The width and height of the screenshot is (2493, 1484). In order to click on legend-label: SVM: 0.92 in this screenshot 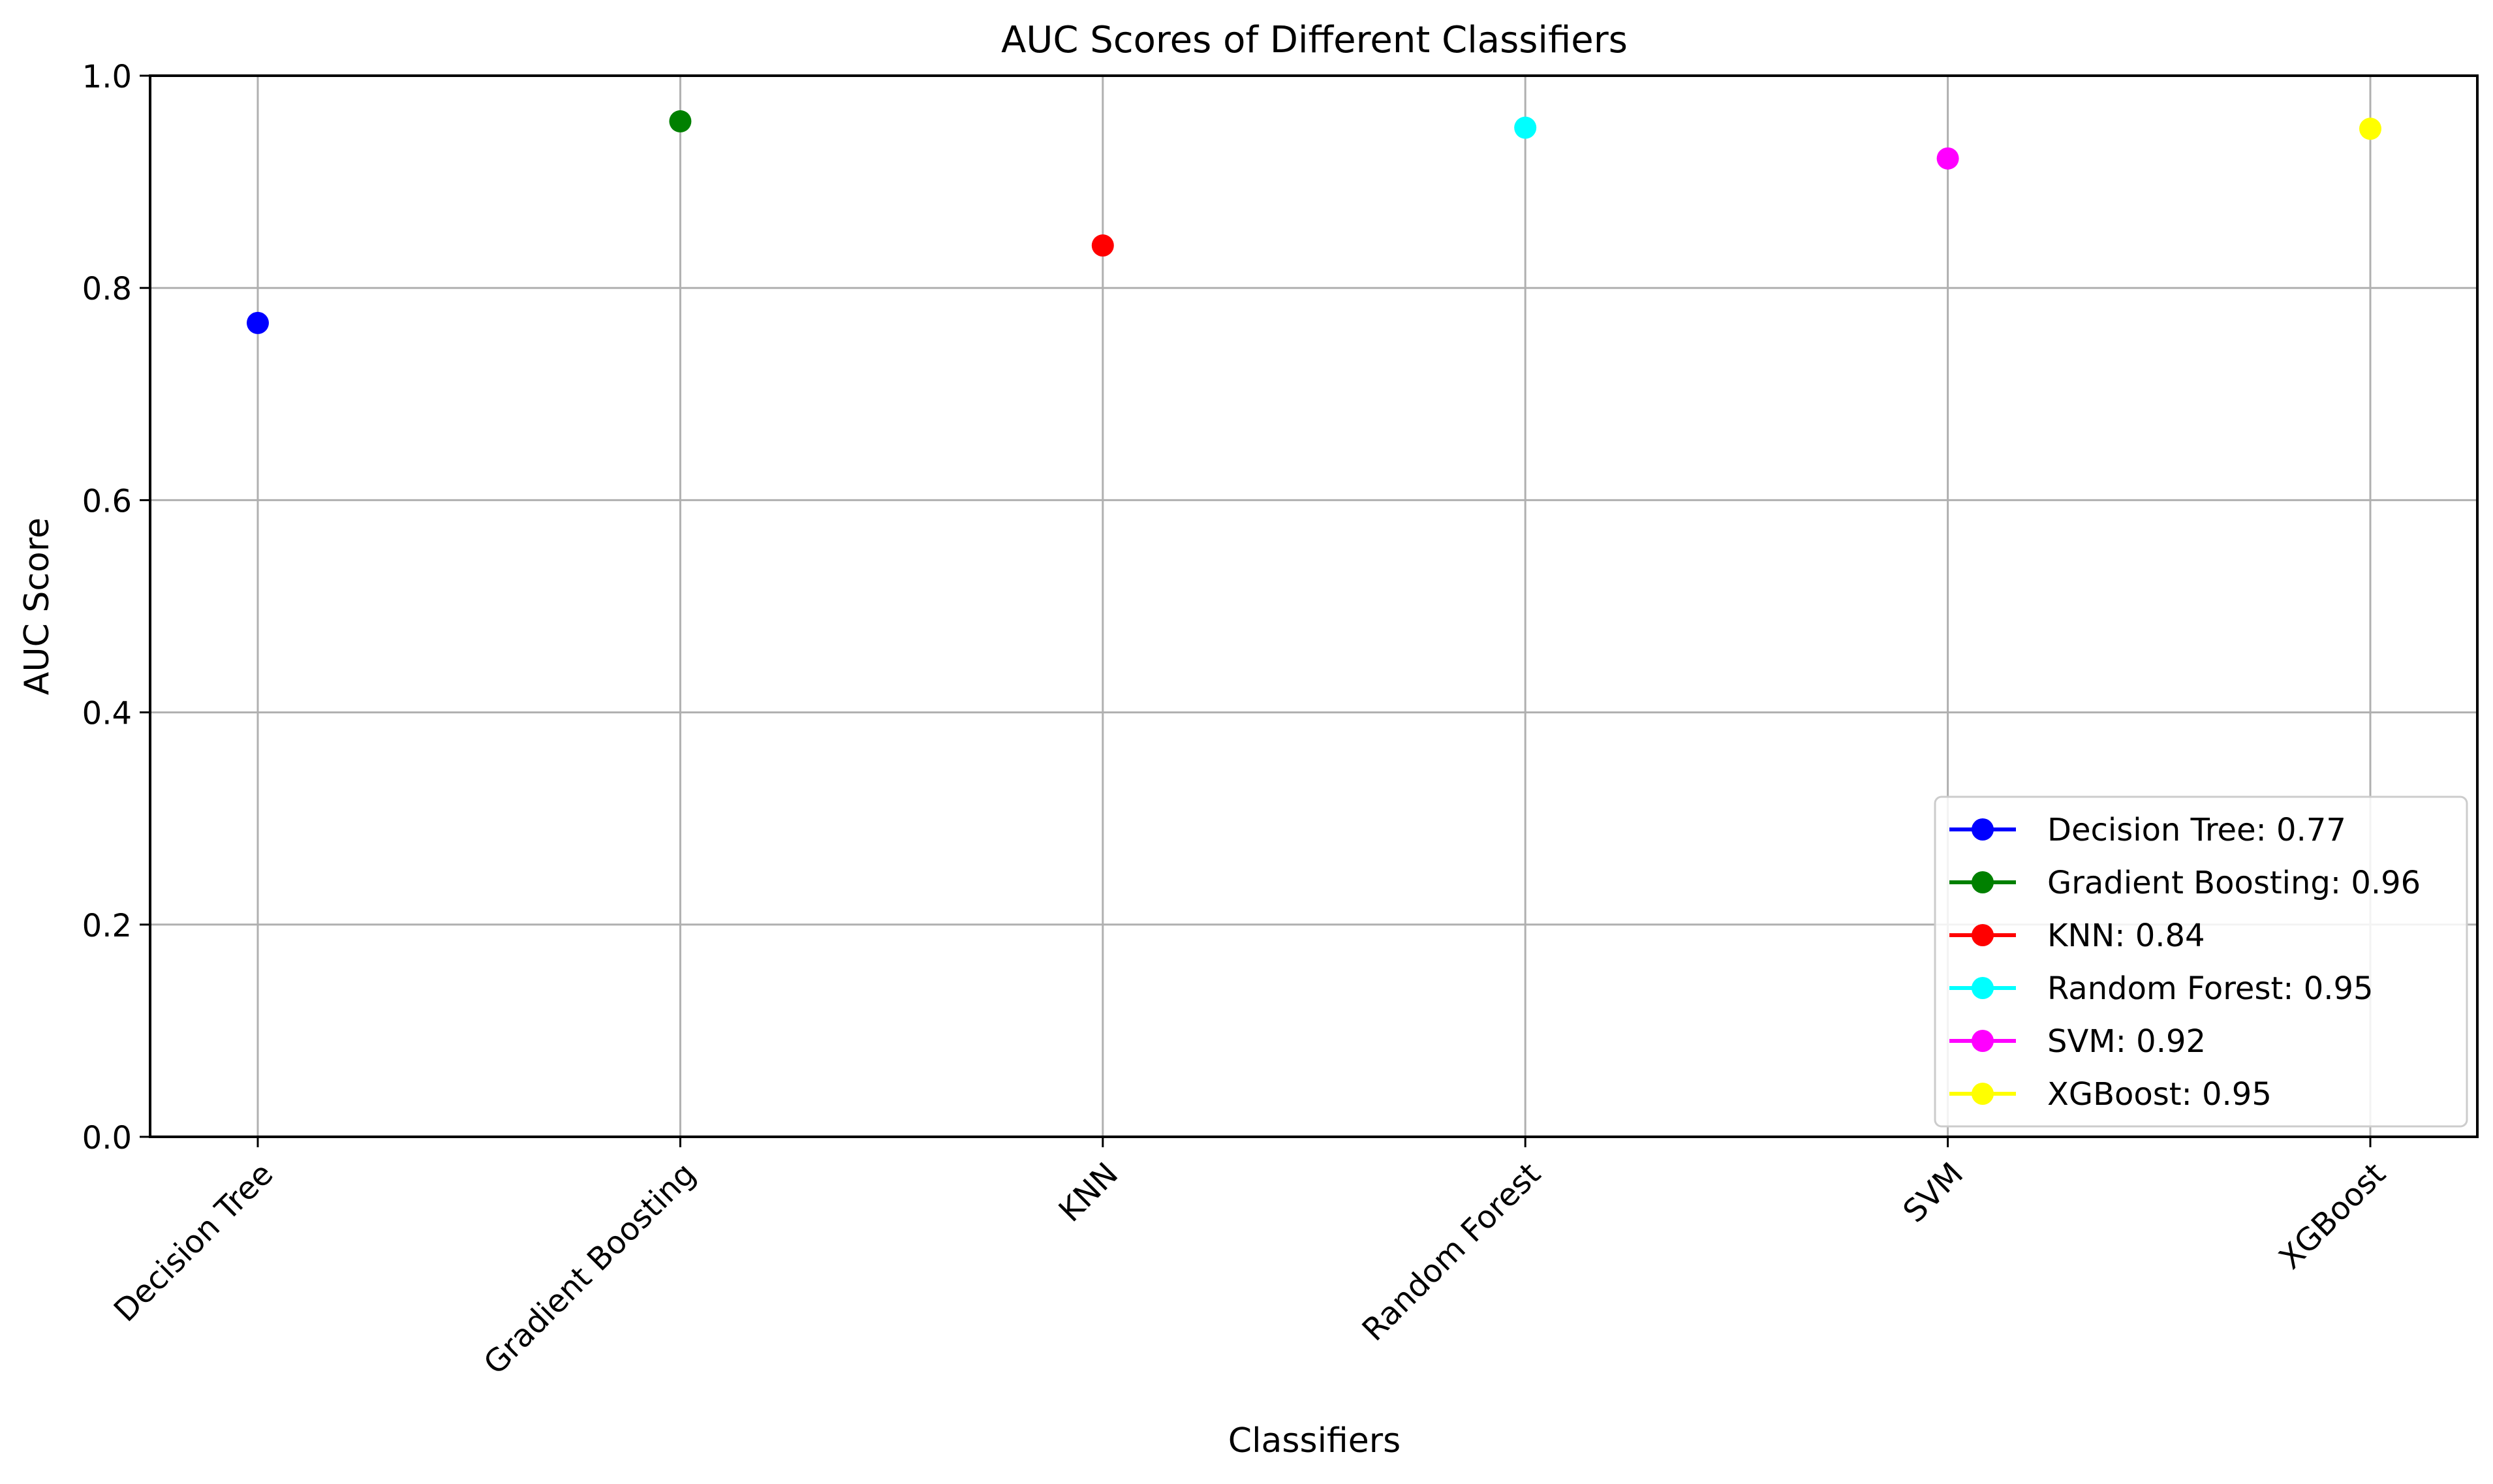, I will do `click(2126, 1041)`.